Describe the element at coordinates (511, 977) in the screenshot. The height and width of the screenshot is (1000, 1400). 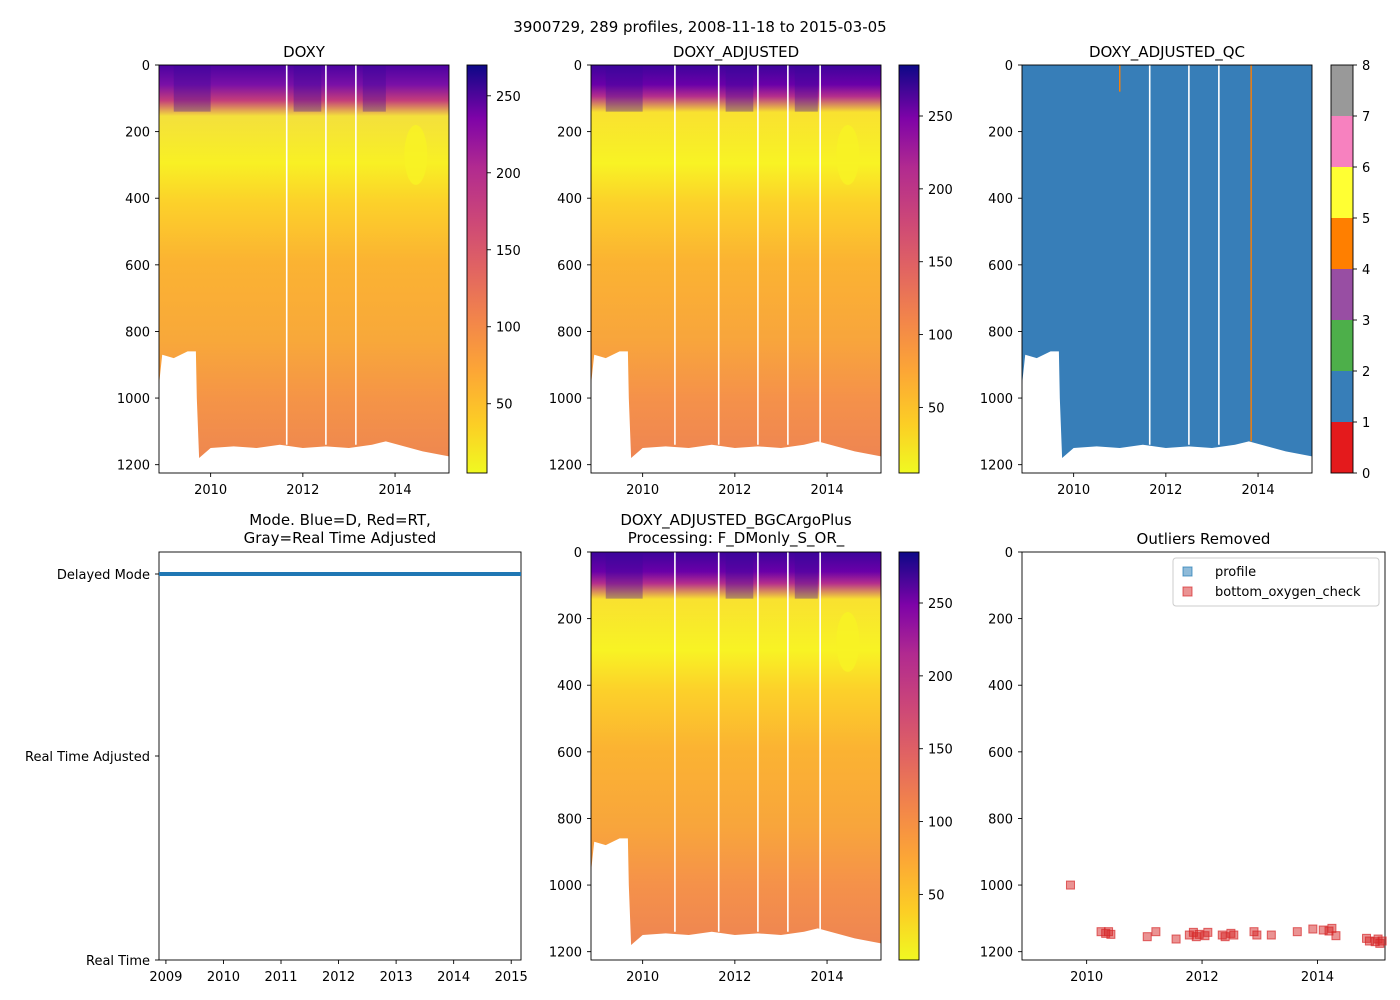
I see `x-tick-label: 2015` at that location.